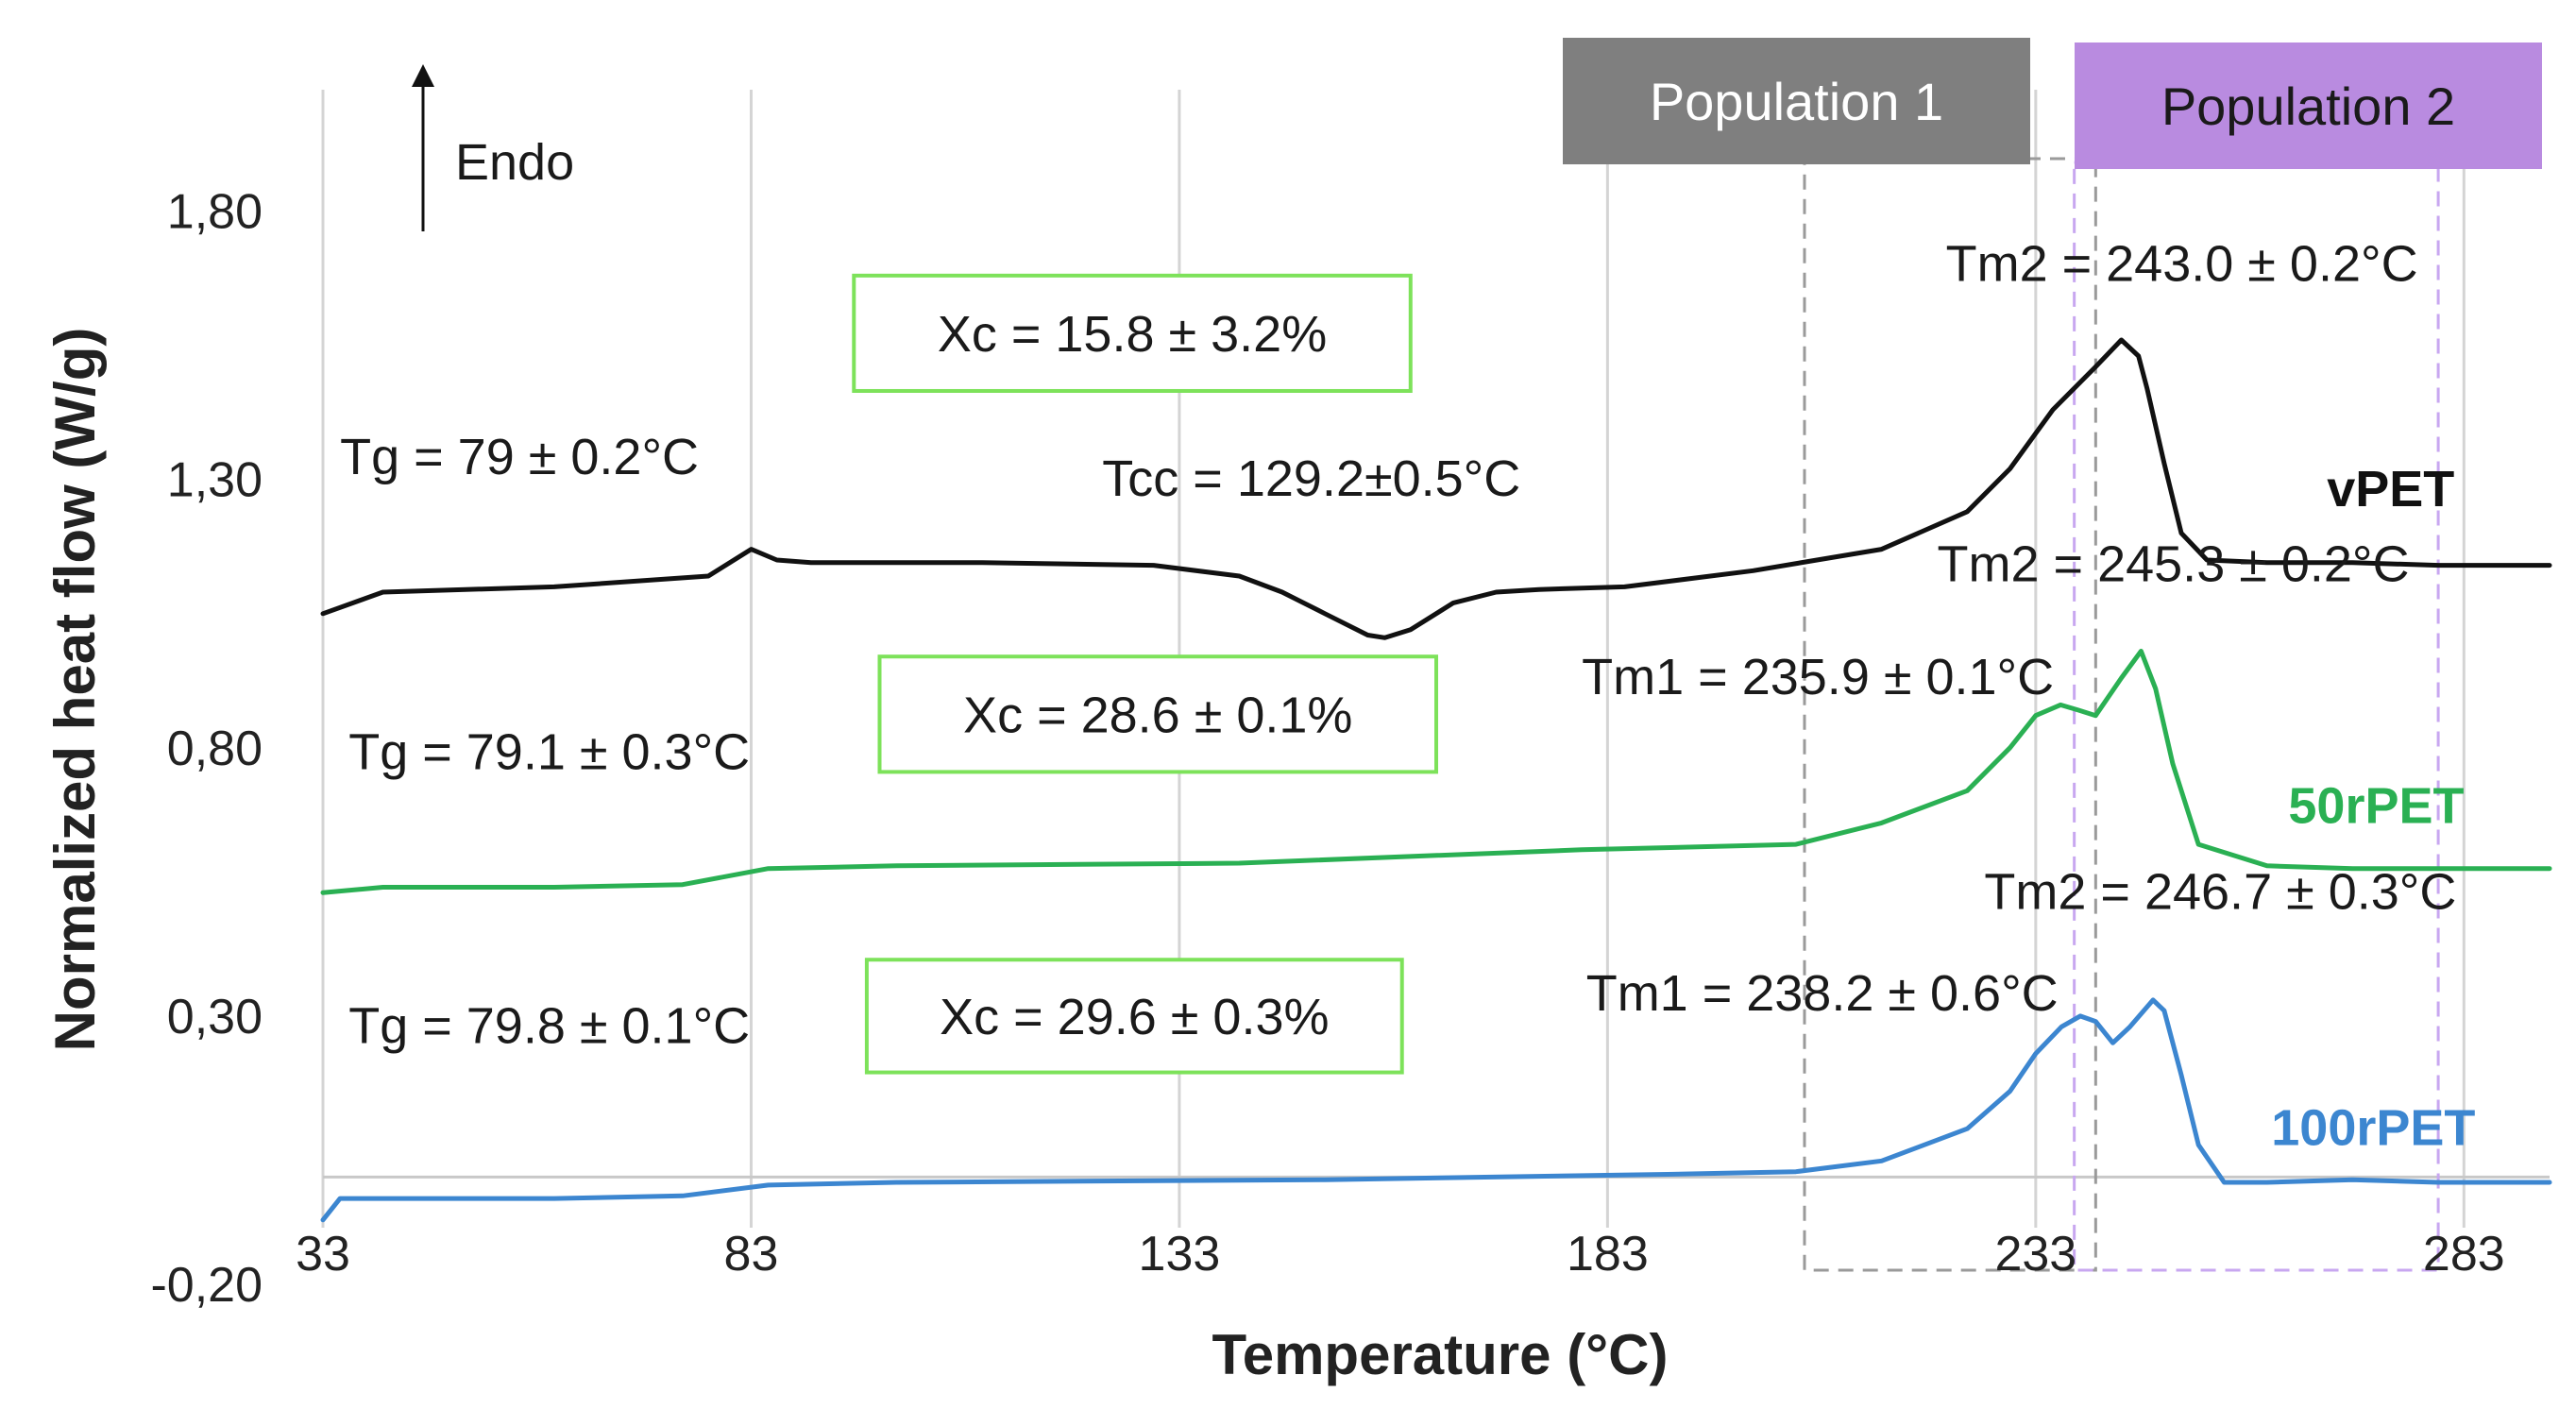 The height and width of the screenshot is (1426, 2576). I want to click on xc-box-text-0: Xc = 15.8 ± 3.2%, so click(1132, 334).